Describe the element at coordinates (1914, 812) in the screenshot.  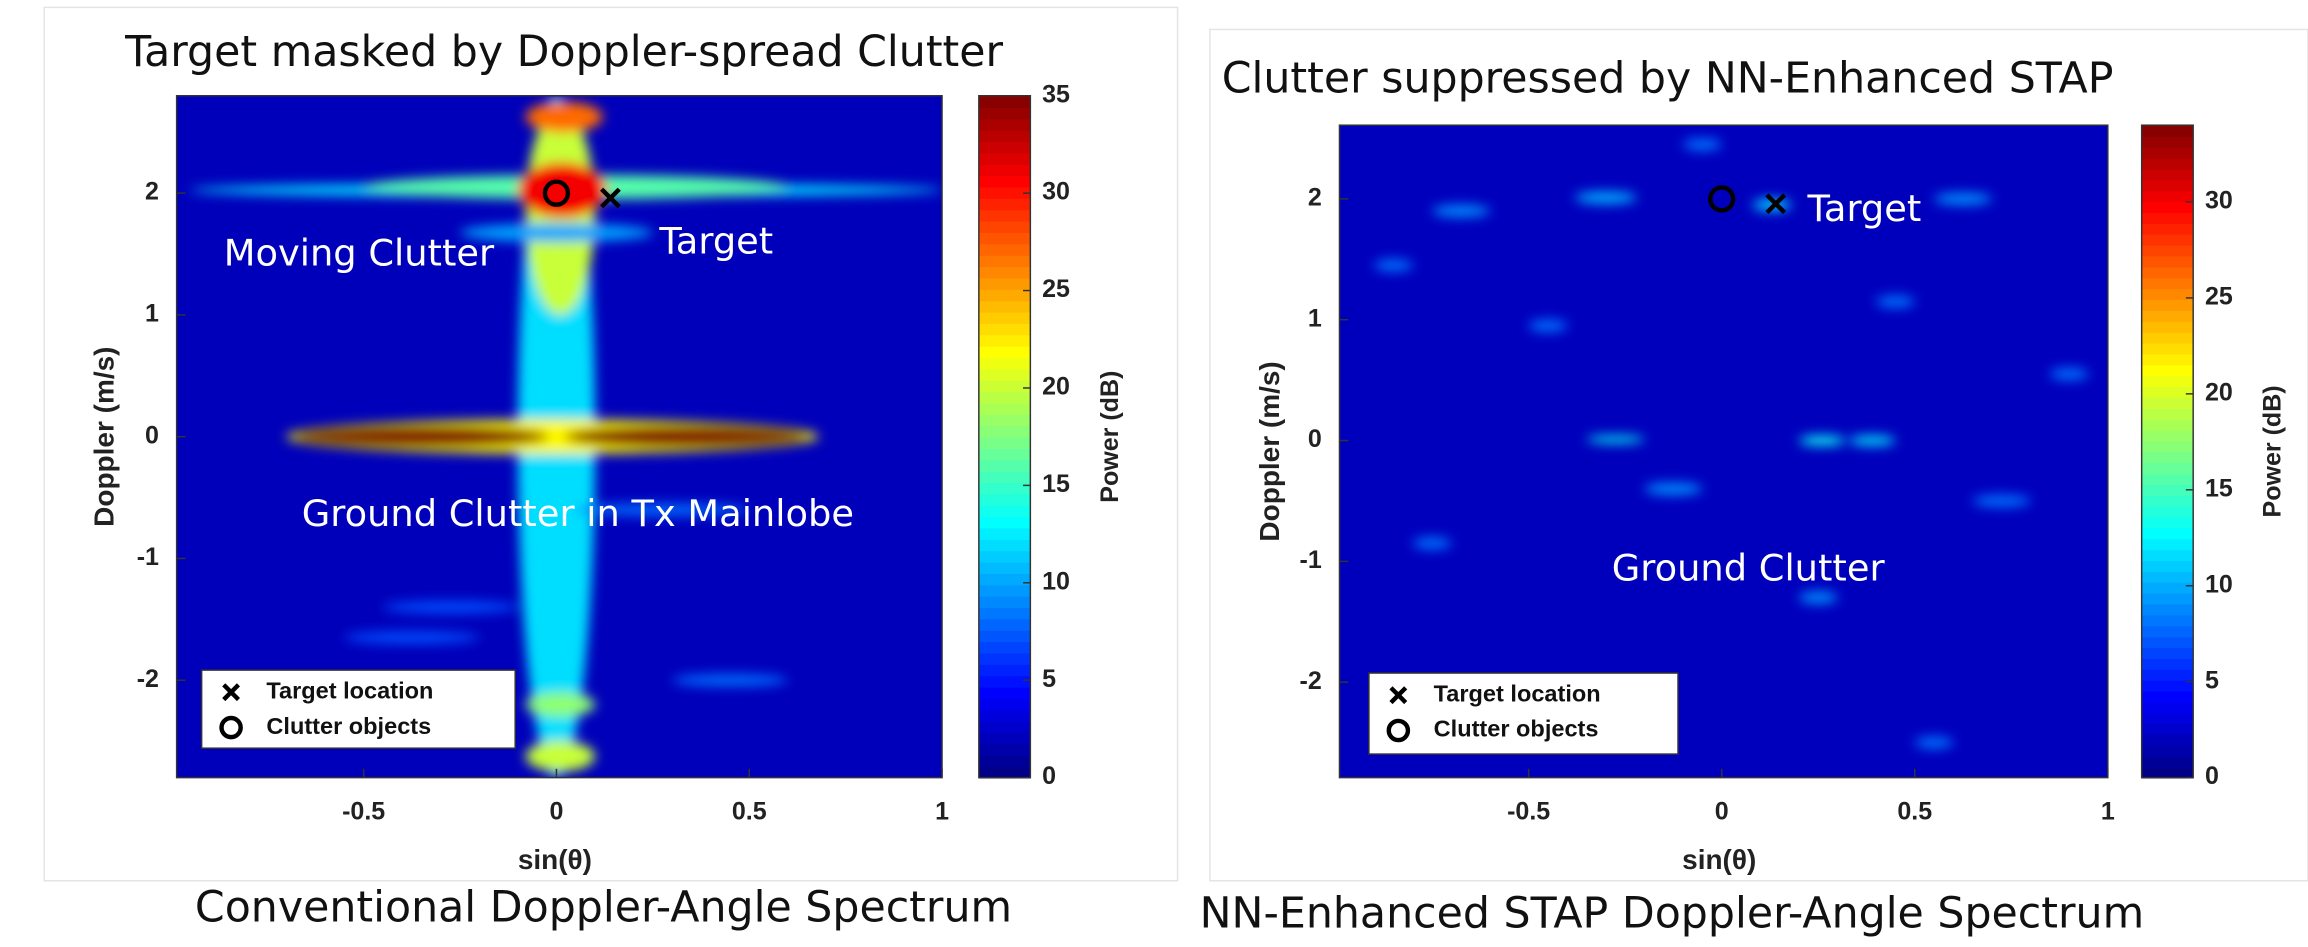
I see `x-tick-label: 0.5` at that location.